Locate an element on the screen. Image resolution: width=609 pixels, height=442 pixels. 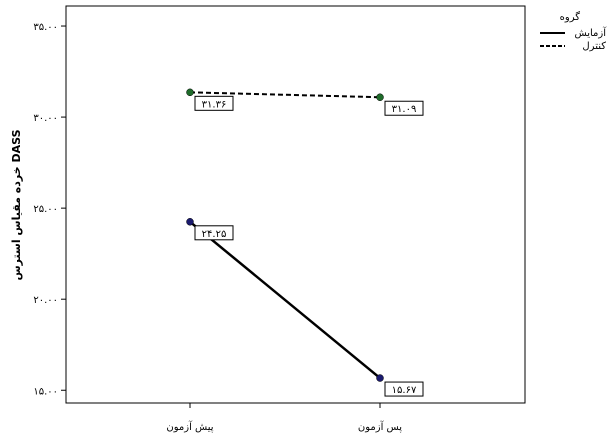
x-tick-label: پیش آزمون is located at coordinates (189, 426).